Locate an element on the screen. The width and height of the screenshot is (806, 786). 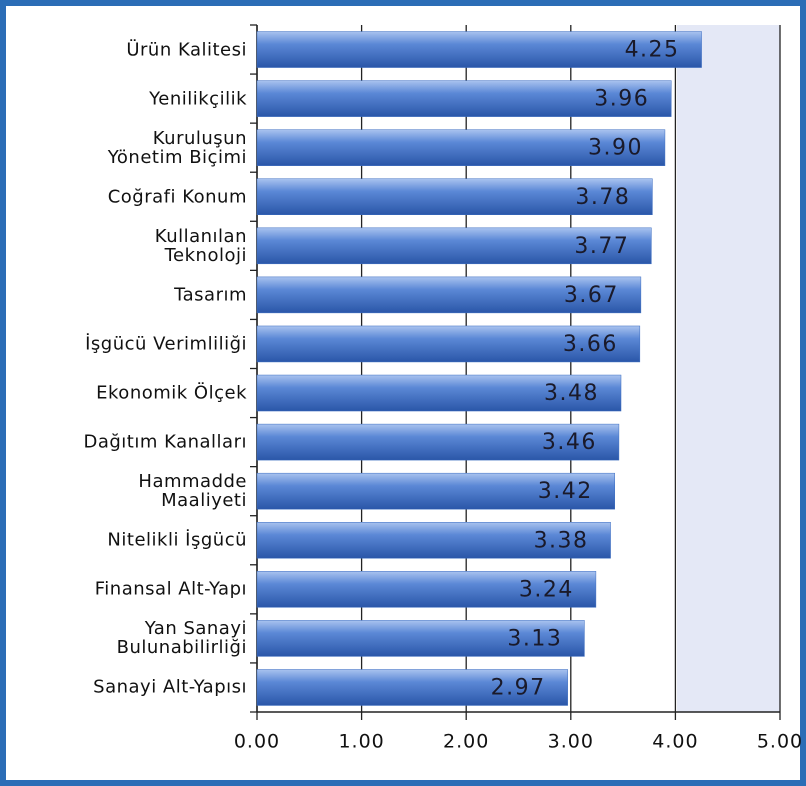
category-label: Finansal Alt-Yapı is located at coordinates (170, 589).